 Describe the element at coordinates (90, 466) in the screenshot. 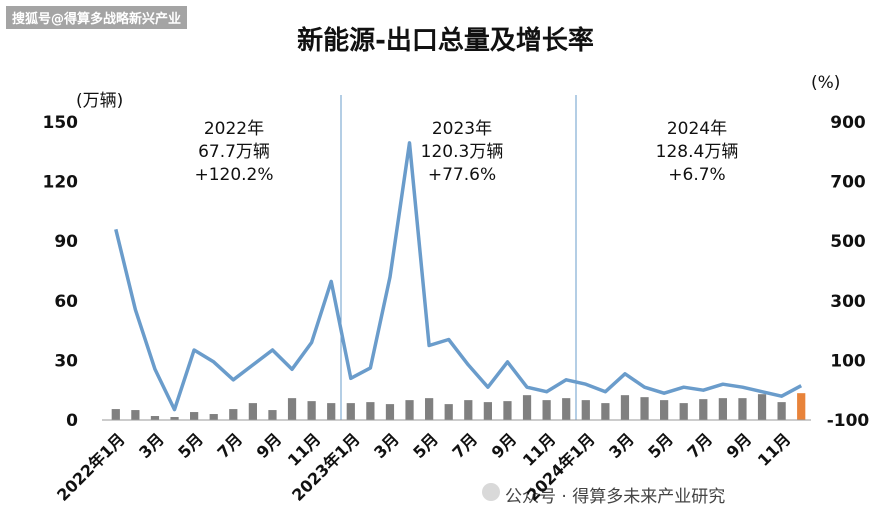

I see `x-axis-tick-label: 2022年1月` at that location.